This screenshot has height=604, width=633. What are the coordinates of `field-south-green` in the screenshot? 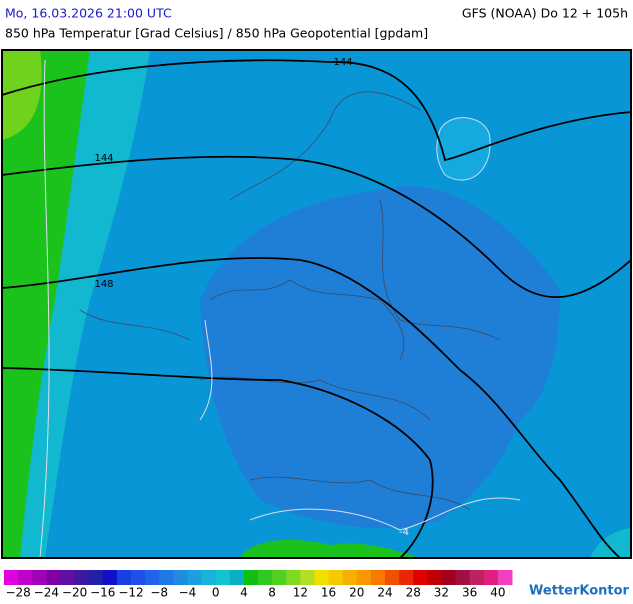 It's located at (330, 548).